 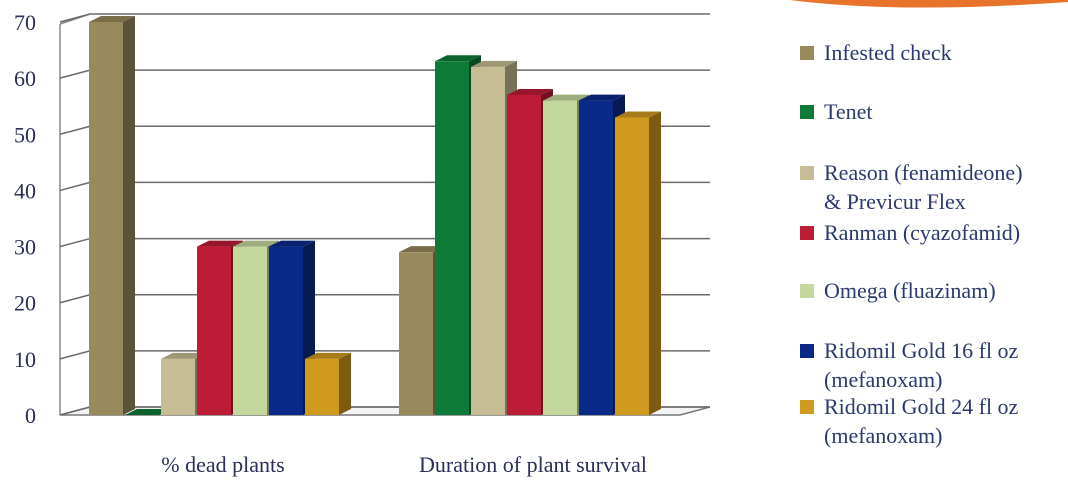 What do you see at coordinates (25, 359) in the screenshot?
I see `y-tick-label: 10` at bounding box center [25, 359].